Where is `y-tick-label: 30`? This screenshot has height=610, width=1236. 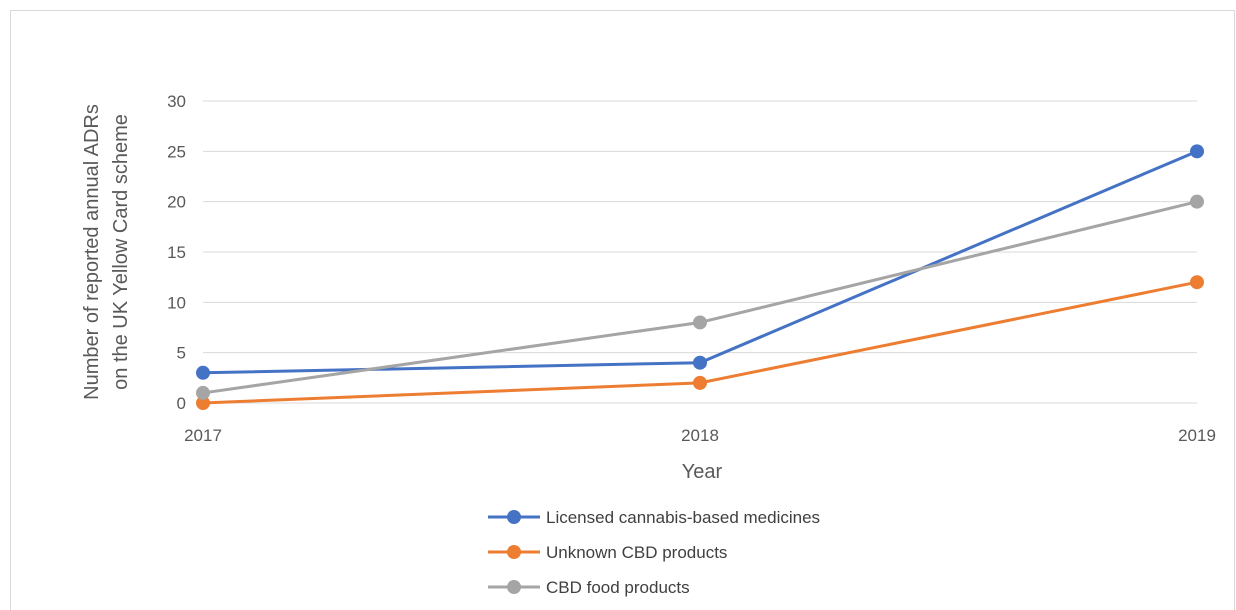 y-tick-label: 30 is located at coordinates (176, 101).